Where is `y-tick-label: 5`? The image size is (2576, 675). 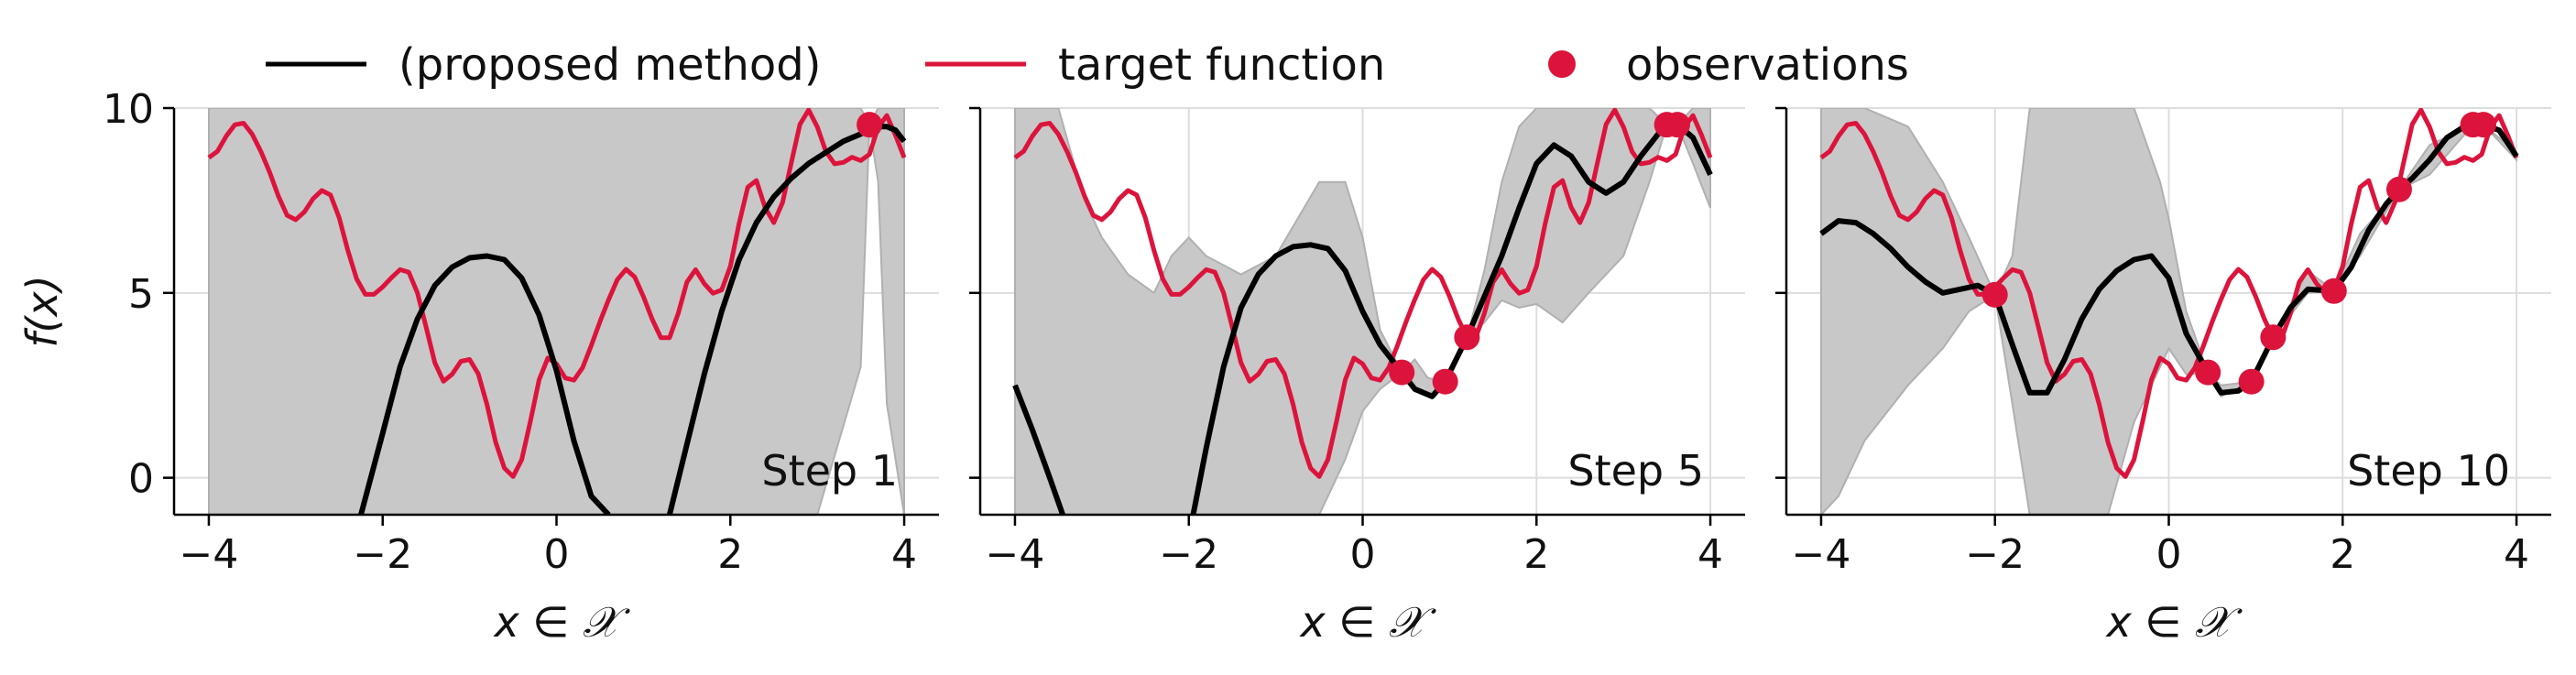 y-tick-label: 5 is located at coordinates (141, 295).